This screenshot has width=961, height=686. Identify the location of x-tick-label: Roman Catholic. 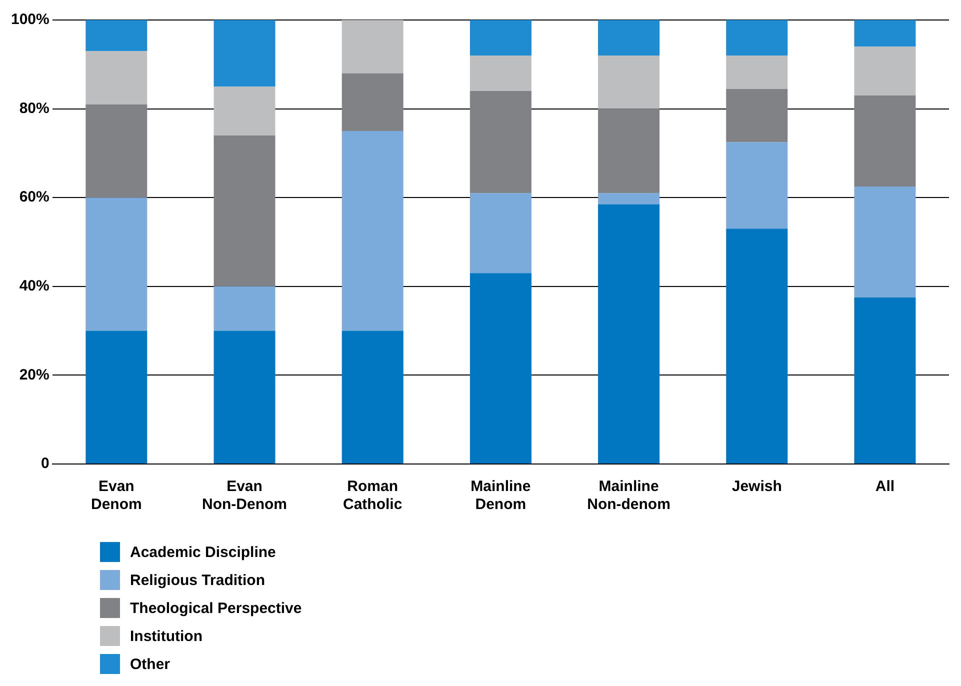
(372, 496).